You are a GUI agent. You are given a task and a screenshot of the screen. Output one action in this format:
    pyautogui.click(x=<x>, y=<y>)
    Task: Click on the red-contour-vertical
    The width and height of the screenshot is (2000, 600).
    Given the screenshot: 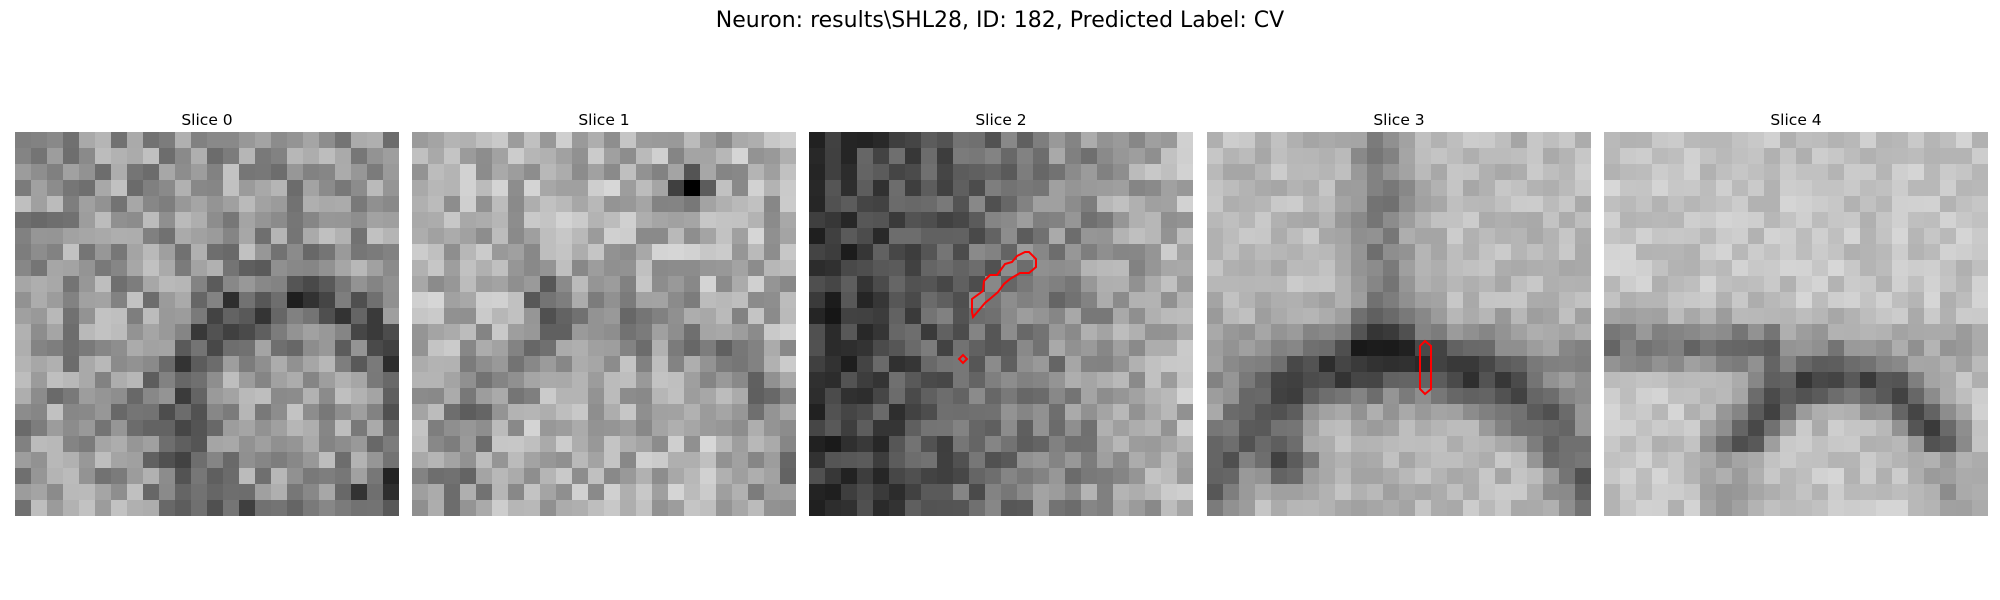 What is the action you would take?
    pyautogui.click(x=1425, y=367)
    